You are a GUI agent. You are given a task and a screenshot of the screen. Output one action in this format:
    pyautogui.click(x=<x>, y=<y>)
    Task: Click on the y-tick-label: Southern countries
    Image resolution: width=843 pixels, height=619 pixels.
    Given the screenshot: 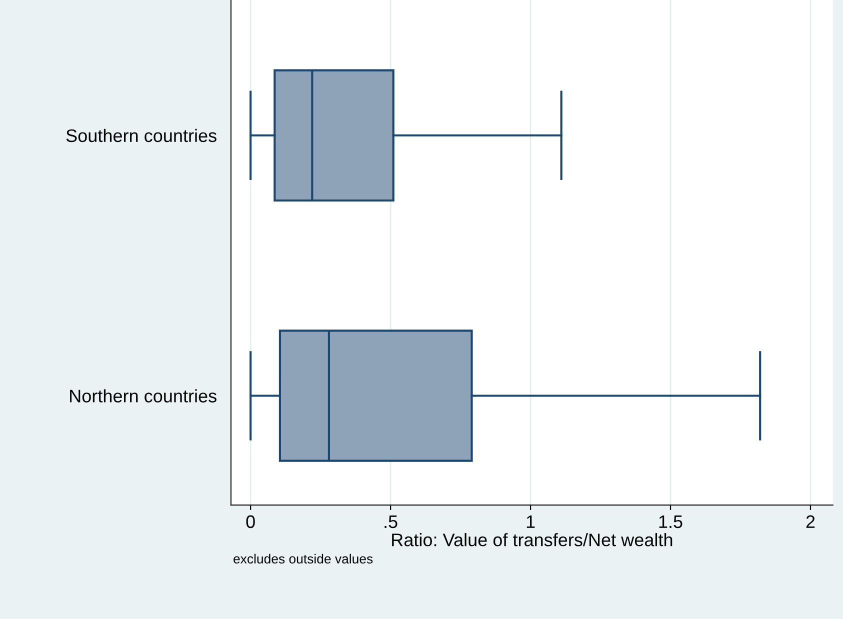 What is the action you would take?
    pyautogui.click(x=141, y=135)
    